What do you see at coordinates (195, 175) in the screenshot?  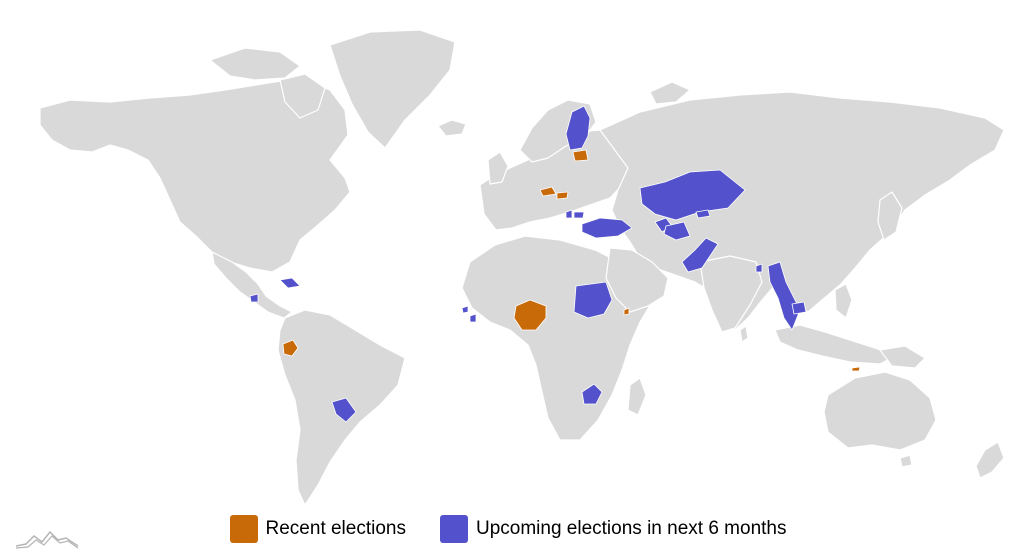 I see `land-north-america` at bounding box center [195, 175].